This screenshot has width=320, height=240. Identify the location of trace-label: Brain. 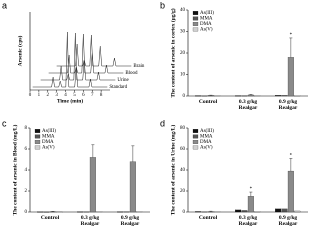
(139, 66).